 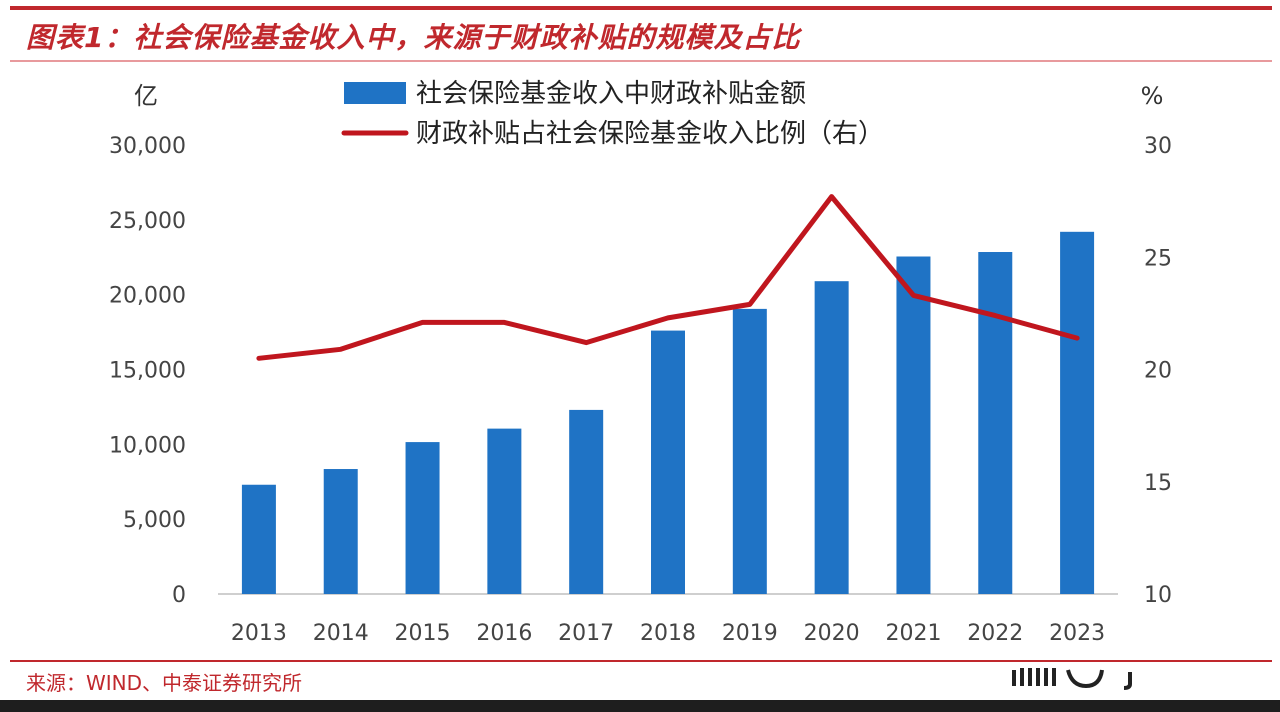 I want to click on bottom-band, so click(x=640, y=706).